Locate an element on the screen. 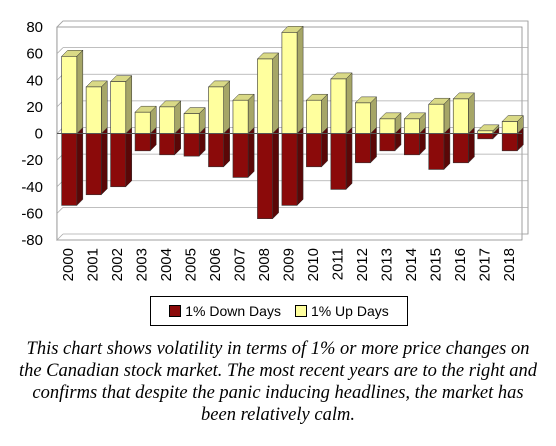 Image resolution: width=556 pixels, height=446 pixels. legend-item-down: 1% Down Days is located at coordinates (225, 311).